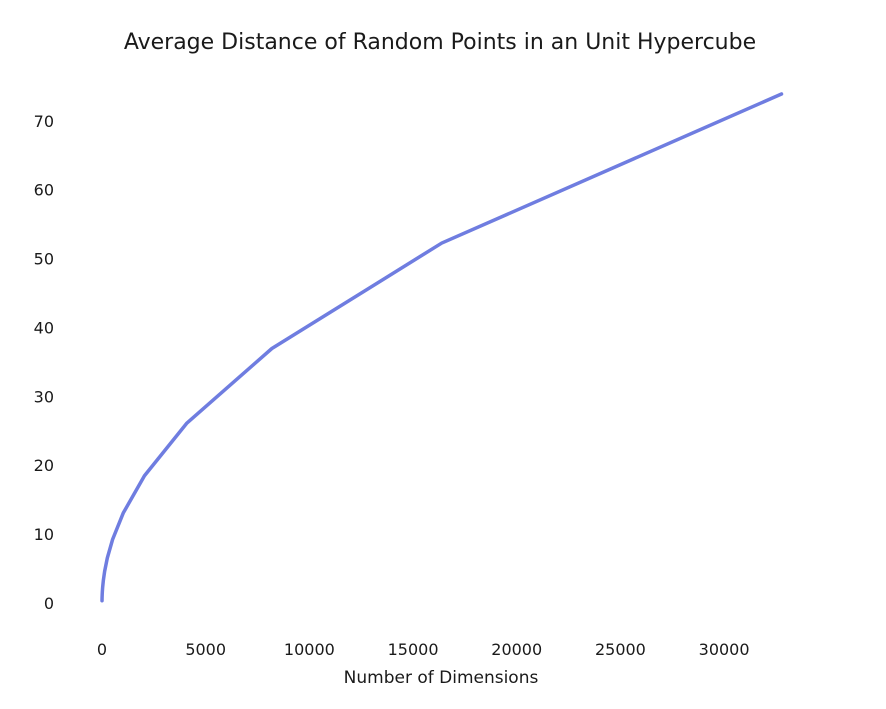 Image resolution: width=886 pixels, height=709 pixels. Describe the element at coordinates (44, 362) in the screenshot. I see `y-axis-ticks: 0 10 20 30 40 50 60 70` at that location.